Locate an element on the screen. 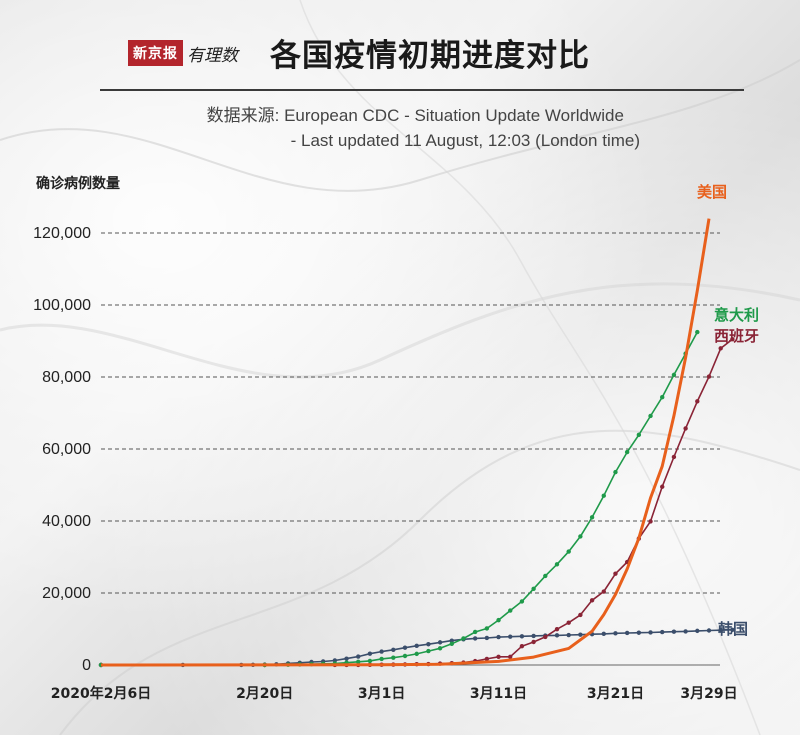 This screenshot has height=735, width=800. brand-logo: 新京报 有理数 is located at coordinates (183, 53).